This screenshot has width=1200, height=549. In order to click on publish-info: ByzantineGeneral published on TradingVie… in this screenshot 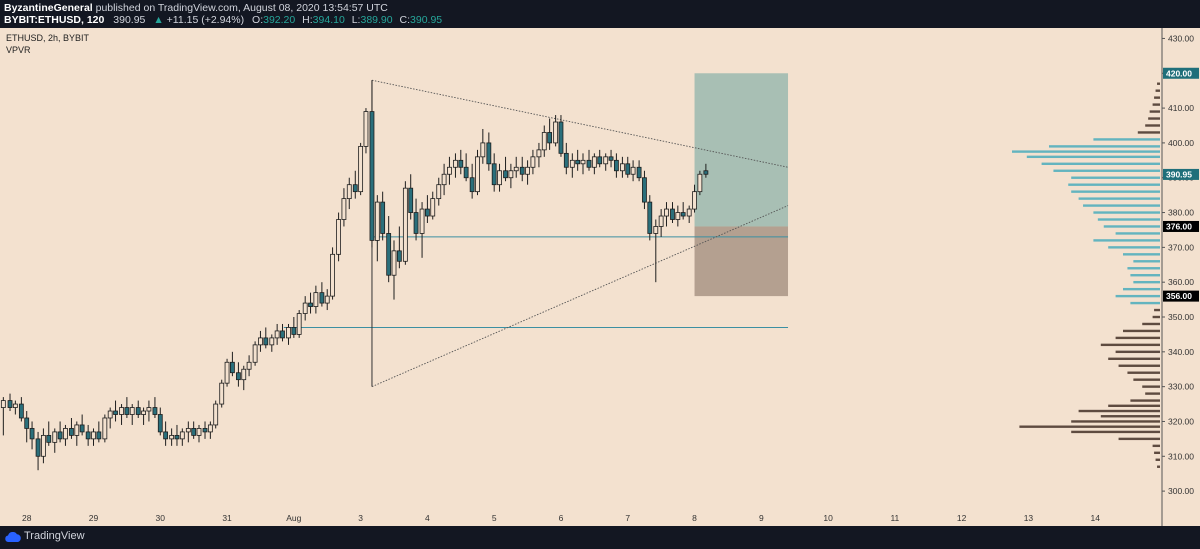, I will do `click(196, 8)`.